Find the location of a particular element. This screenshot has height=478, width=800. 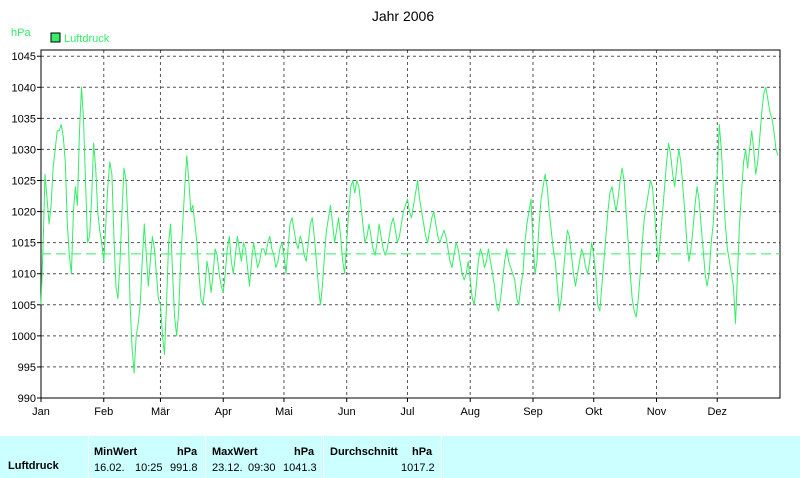

min-time: 10:25 is located at coordinates (149, 468).